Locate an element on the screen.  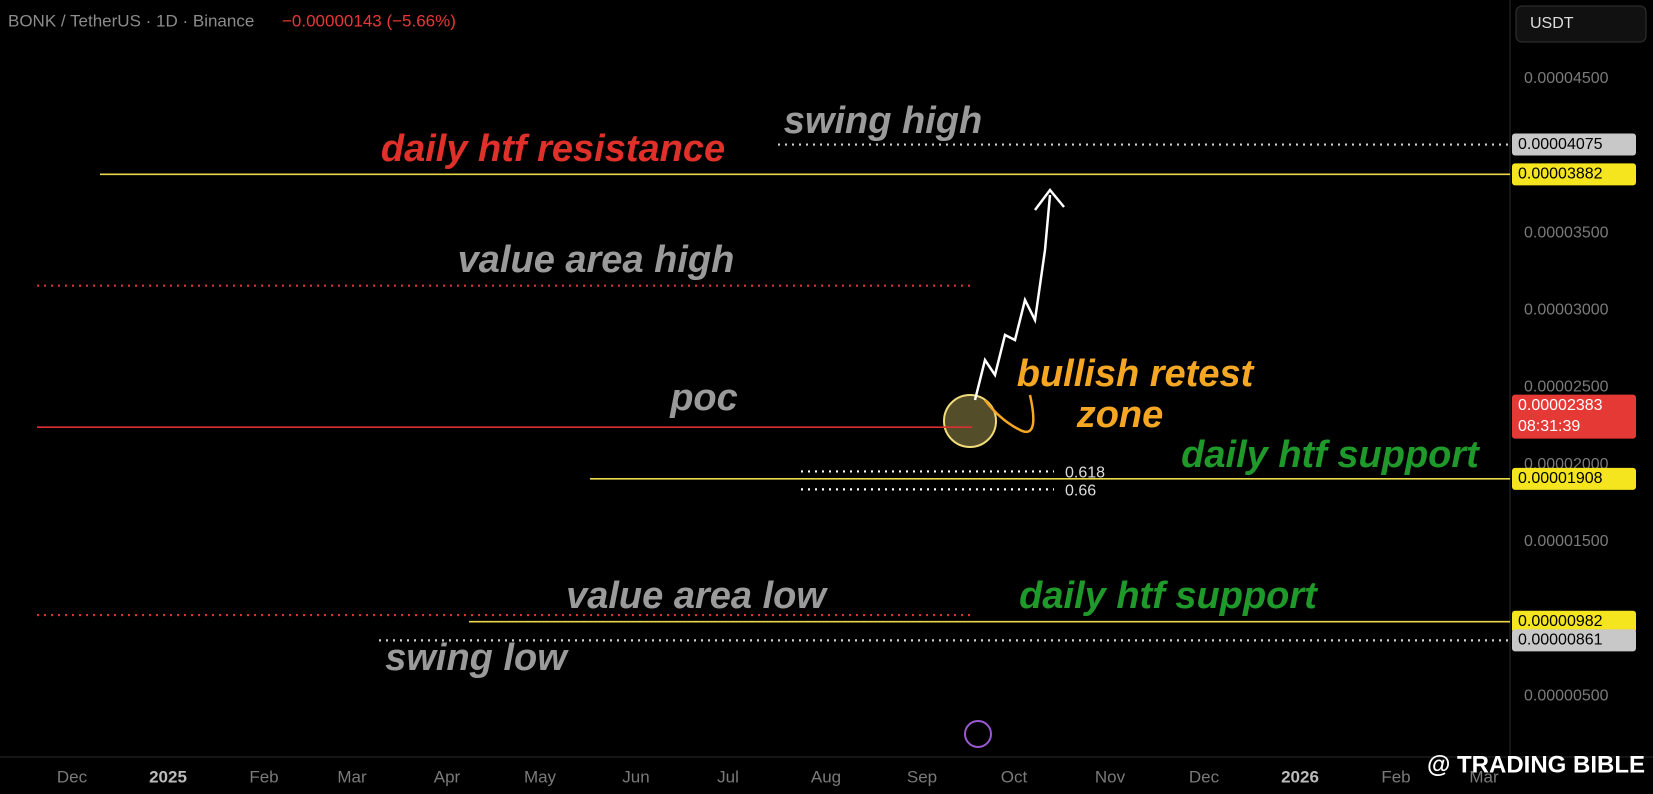
price-tag-label: 0.00002383 is located at coordinates (1560, 405).